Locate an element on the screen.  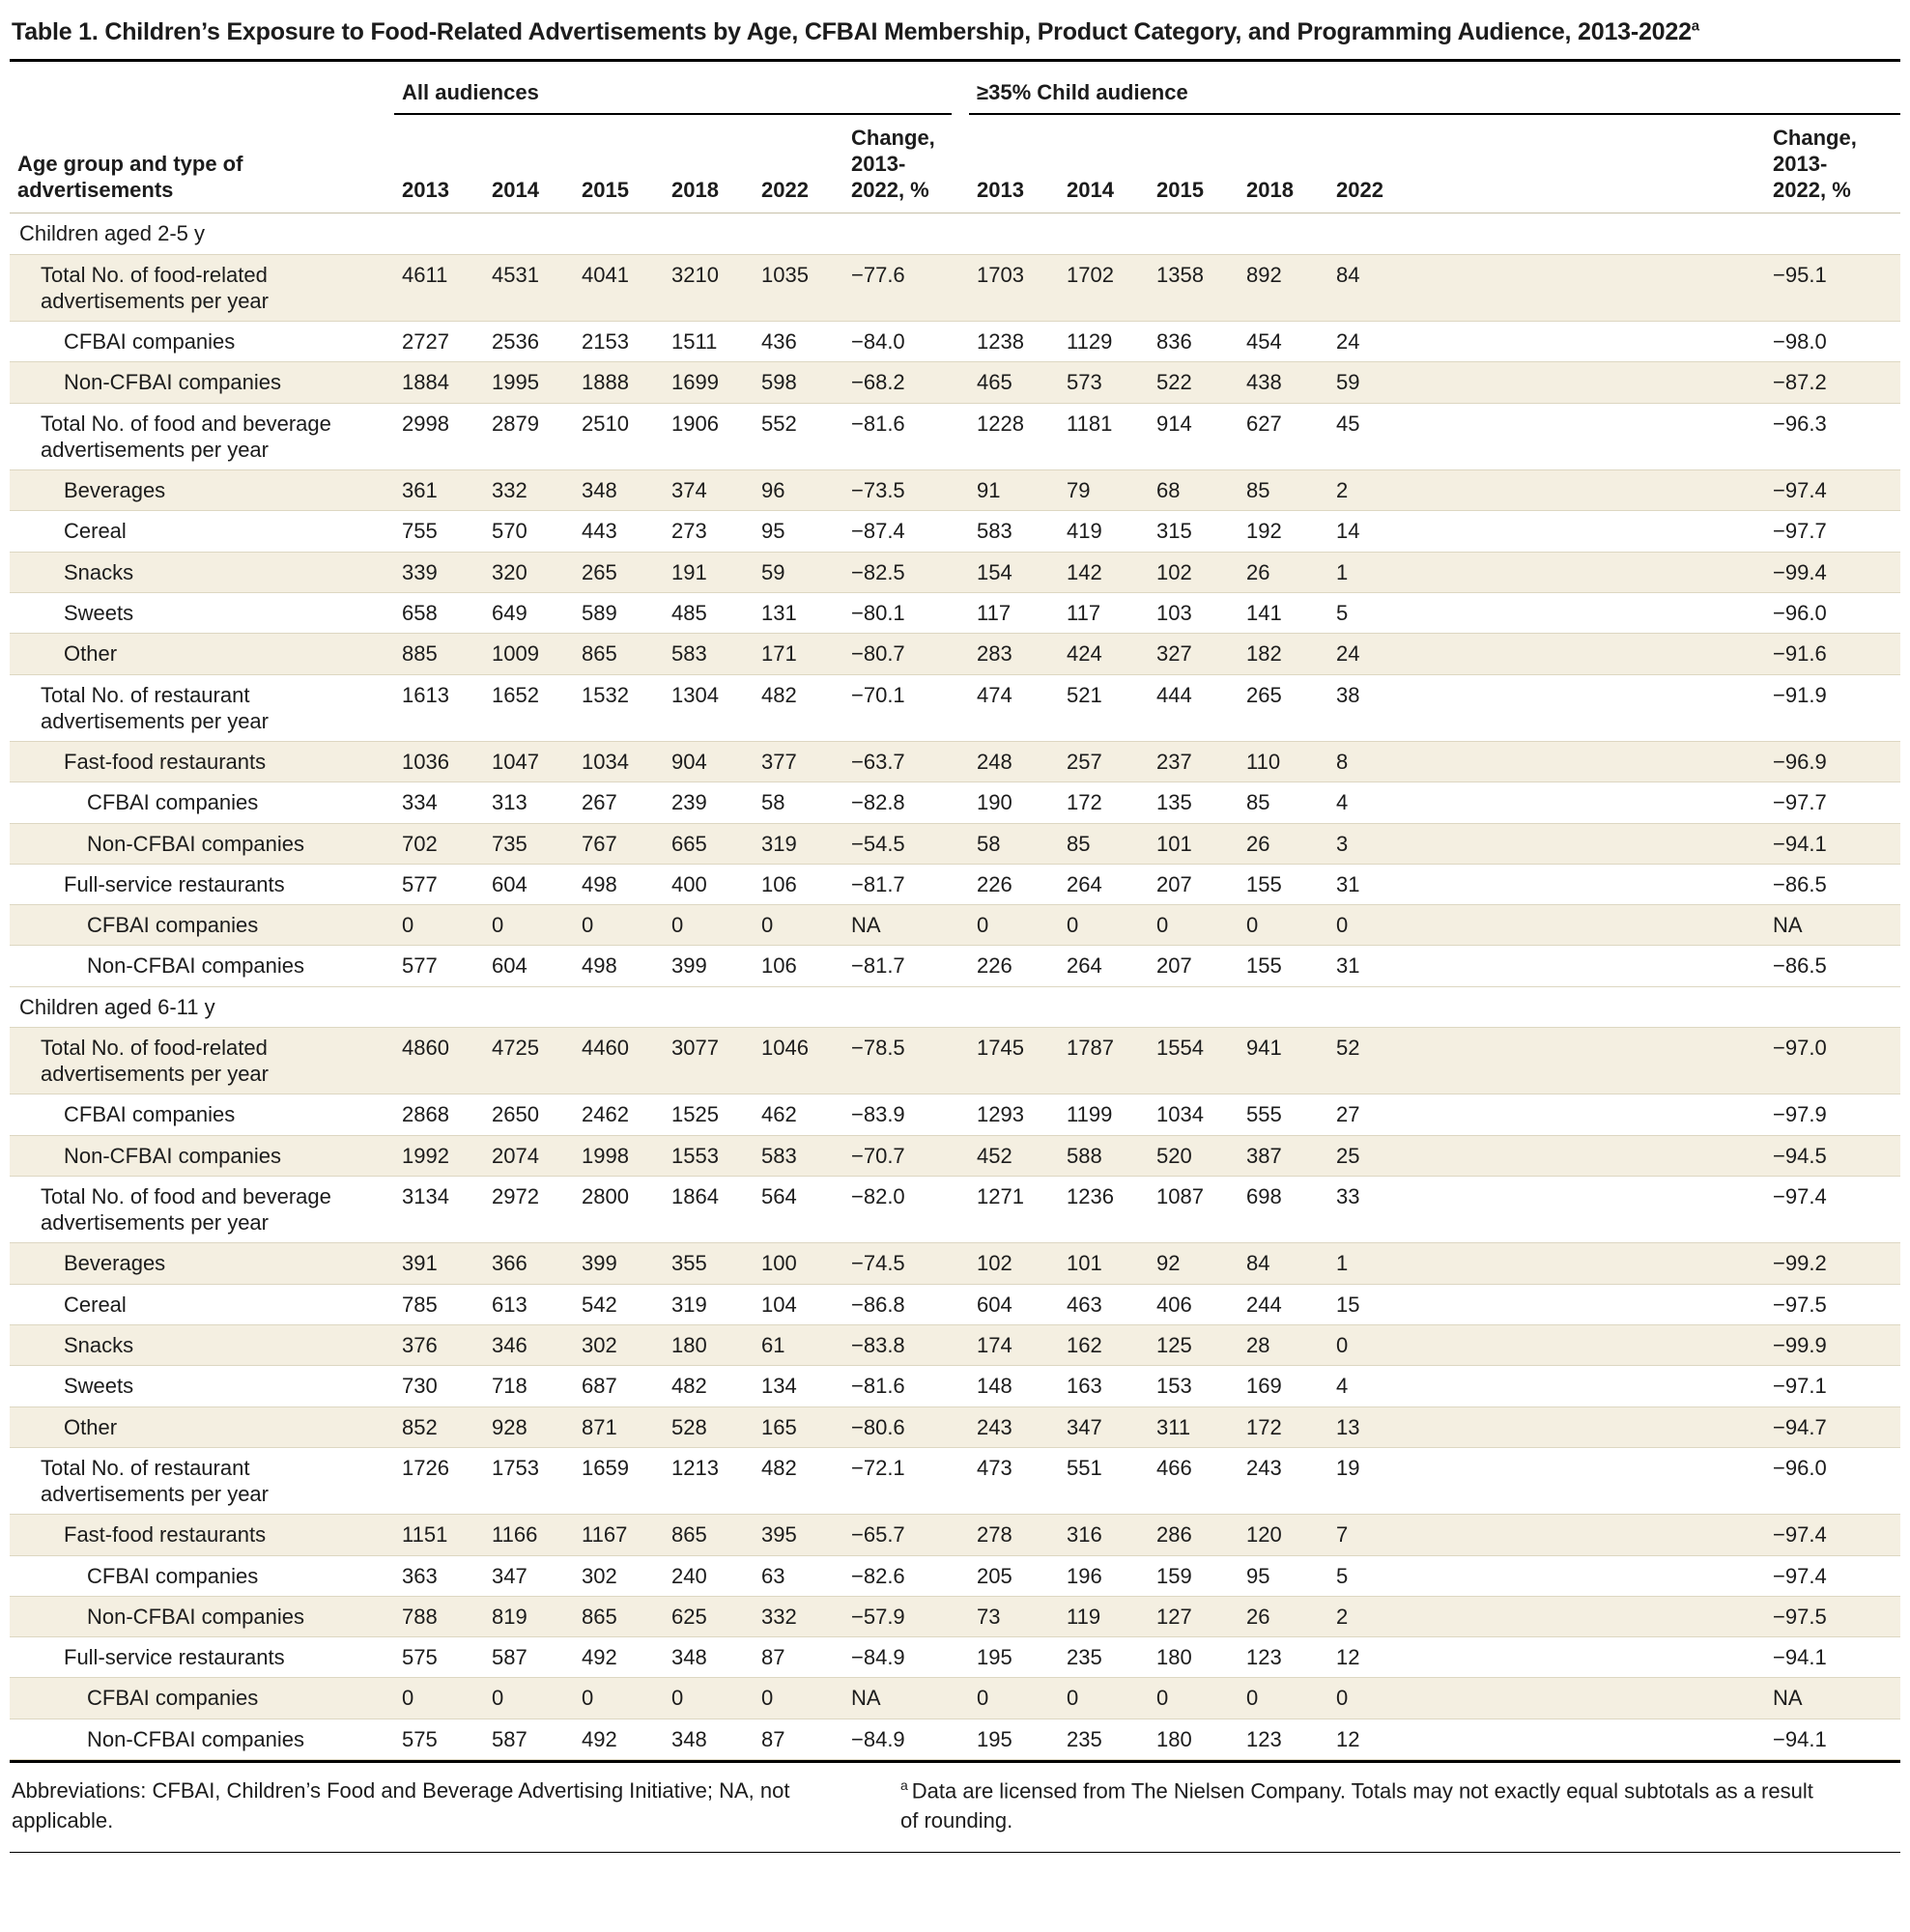
value-cell: 4 is located at coordinates (1547, 802).